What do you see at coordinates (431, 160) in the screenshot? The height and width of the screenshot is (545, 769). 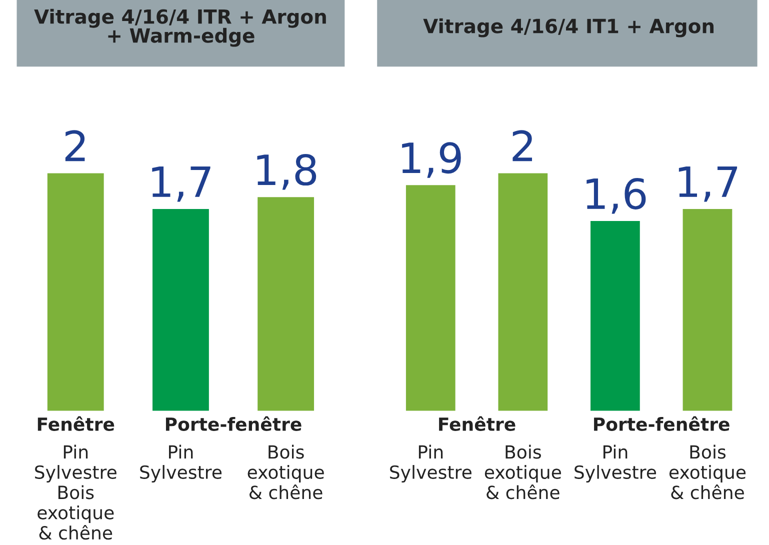 I see `data-label: 1,9` at bounding box center [431, 160].